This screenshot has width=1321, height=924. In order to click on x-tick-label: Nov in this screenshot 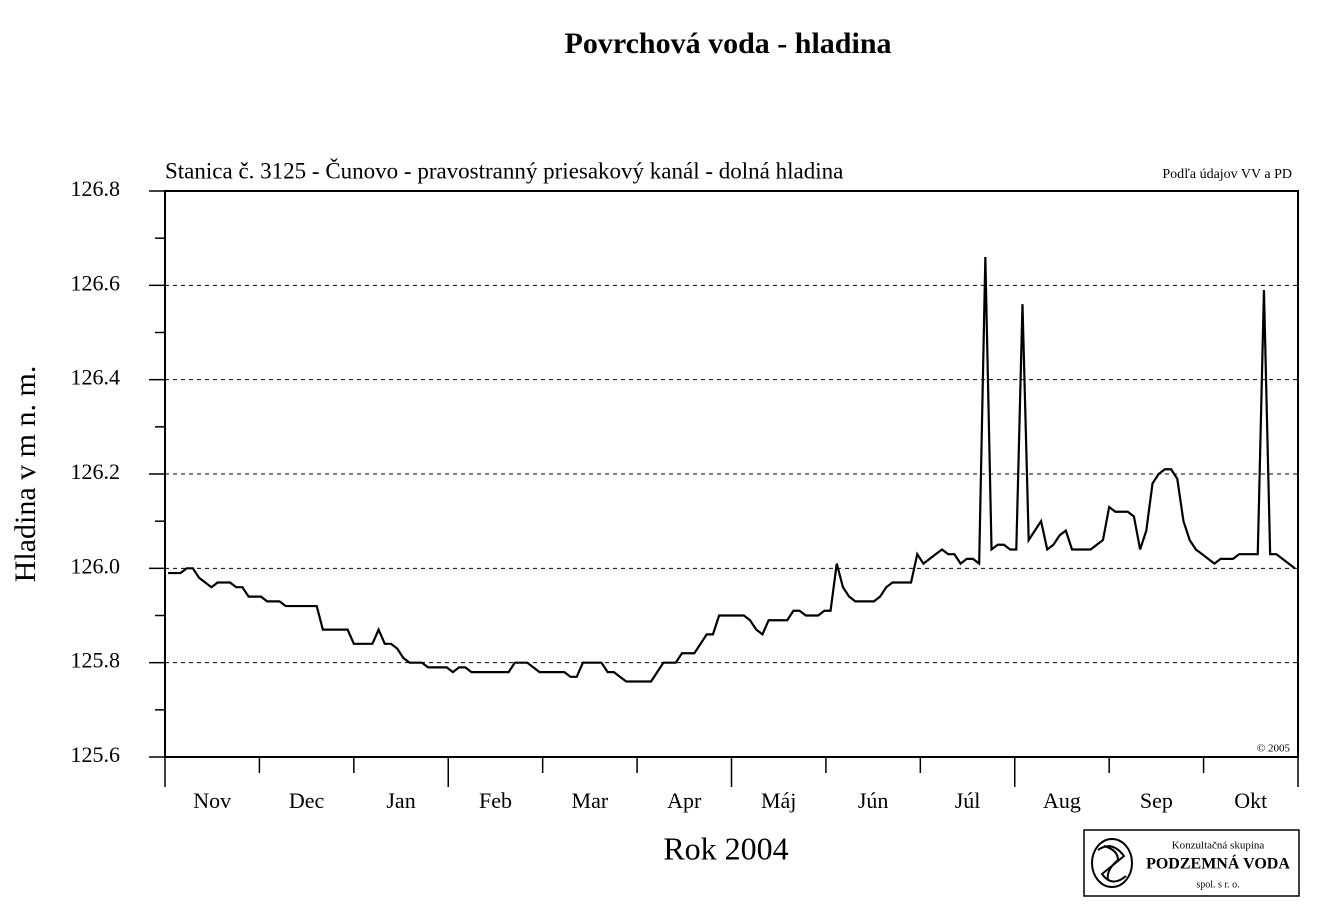, I will do `click(212, 800)`.